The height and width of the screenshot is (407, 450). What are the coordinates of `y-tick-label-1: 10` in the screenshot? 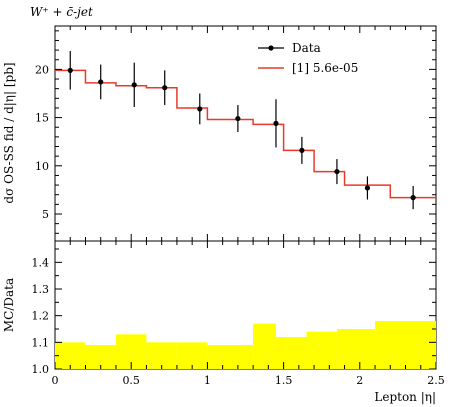 It's located at (42, 166).